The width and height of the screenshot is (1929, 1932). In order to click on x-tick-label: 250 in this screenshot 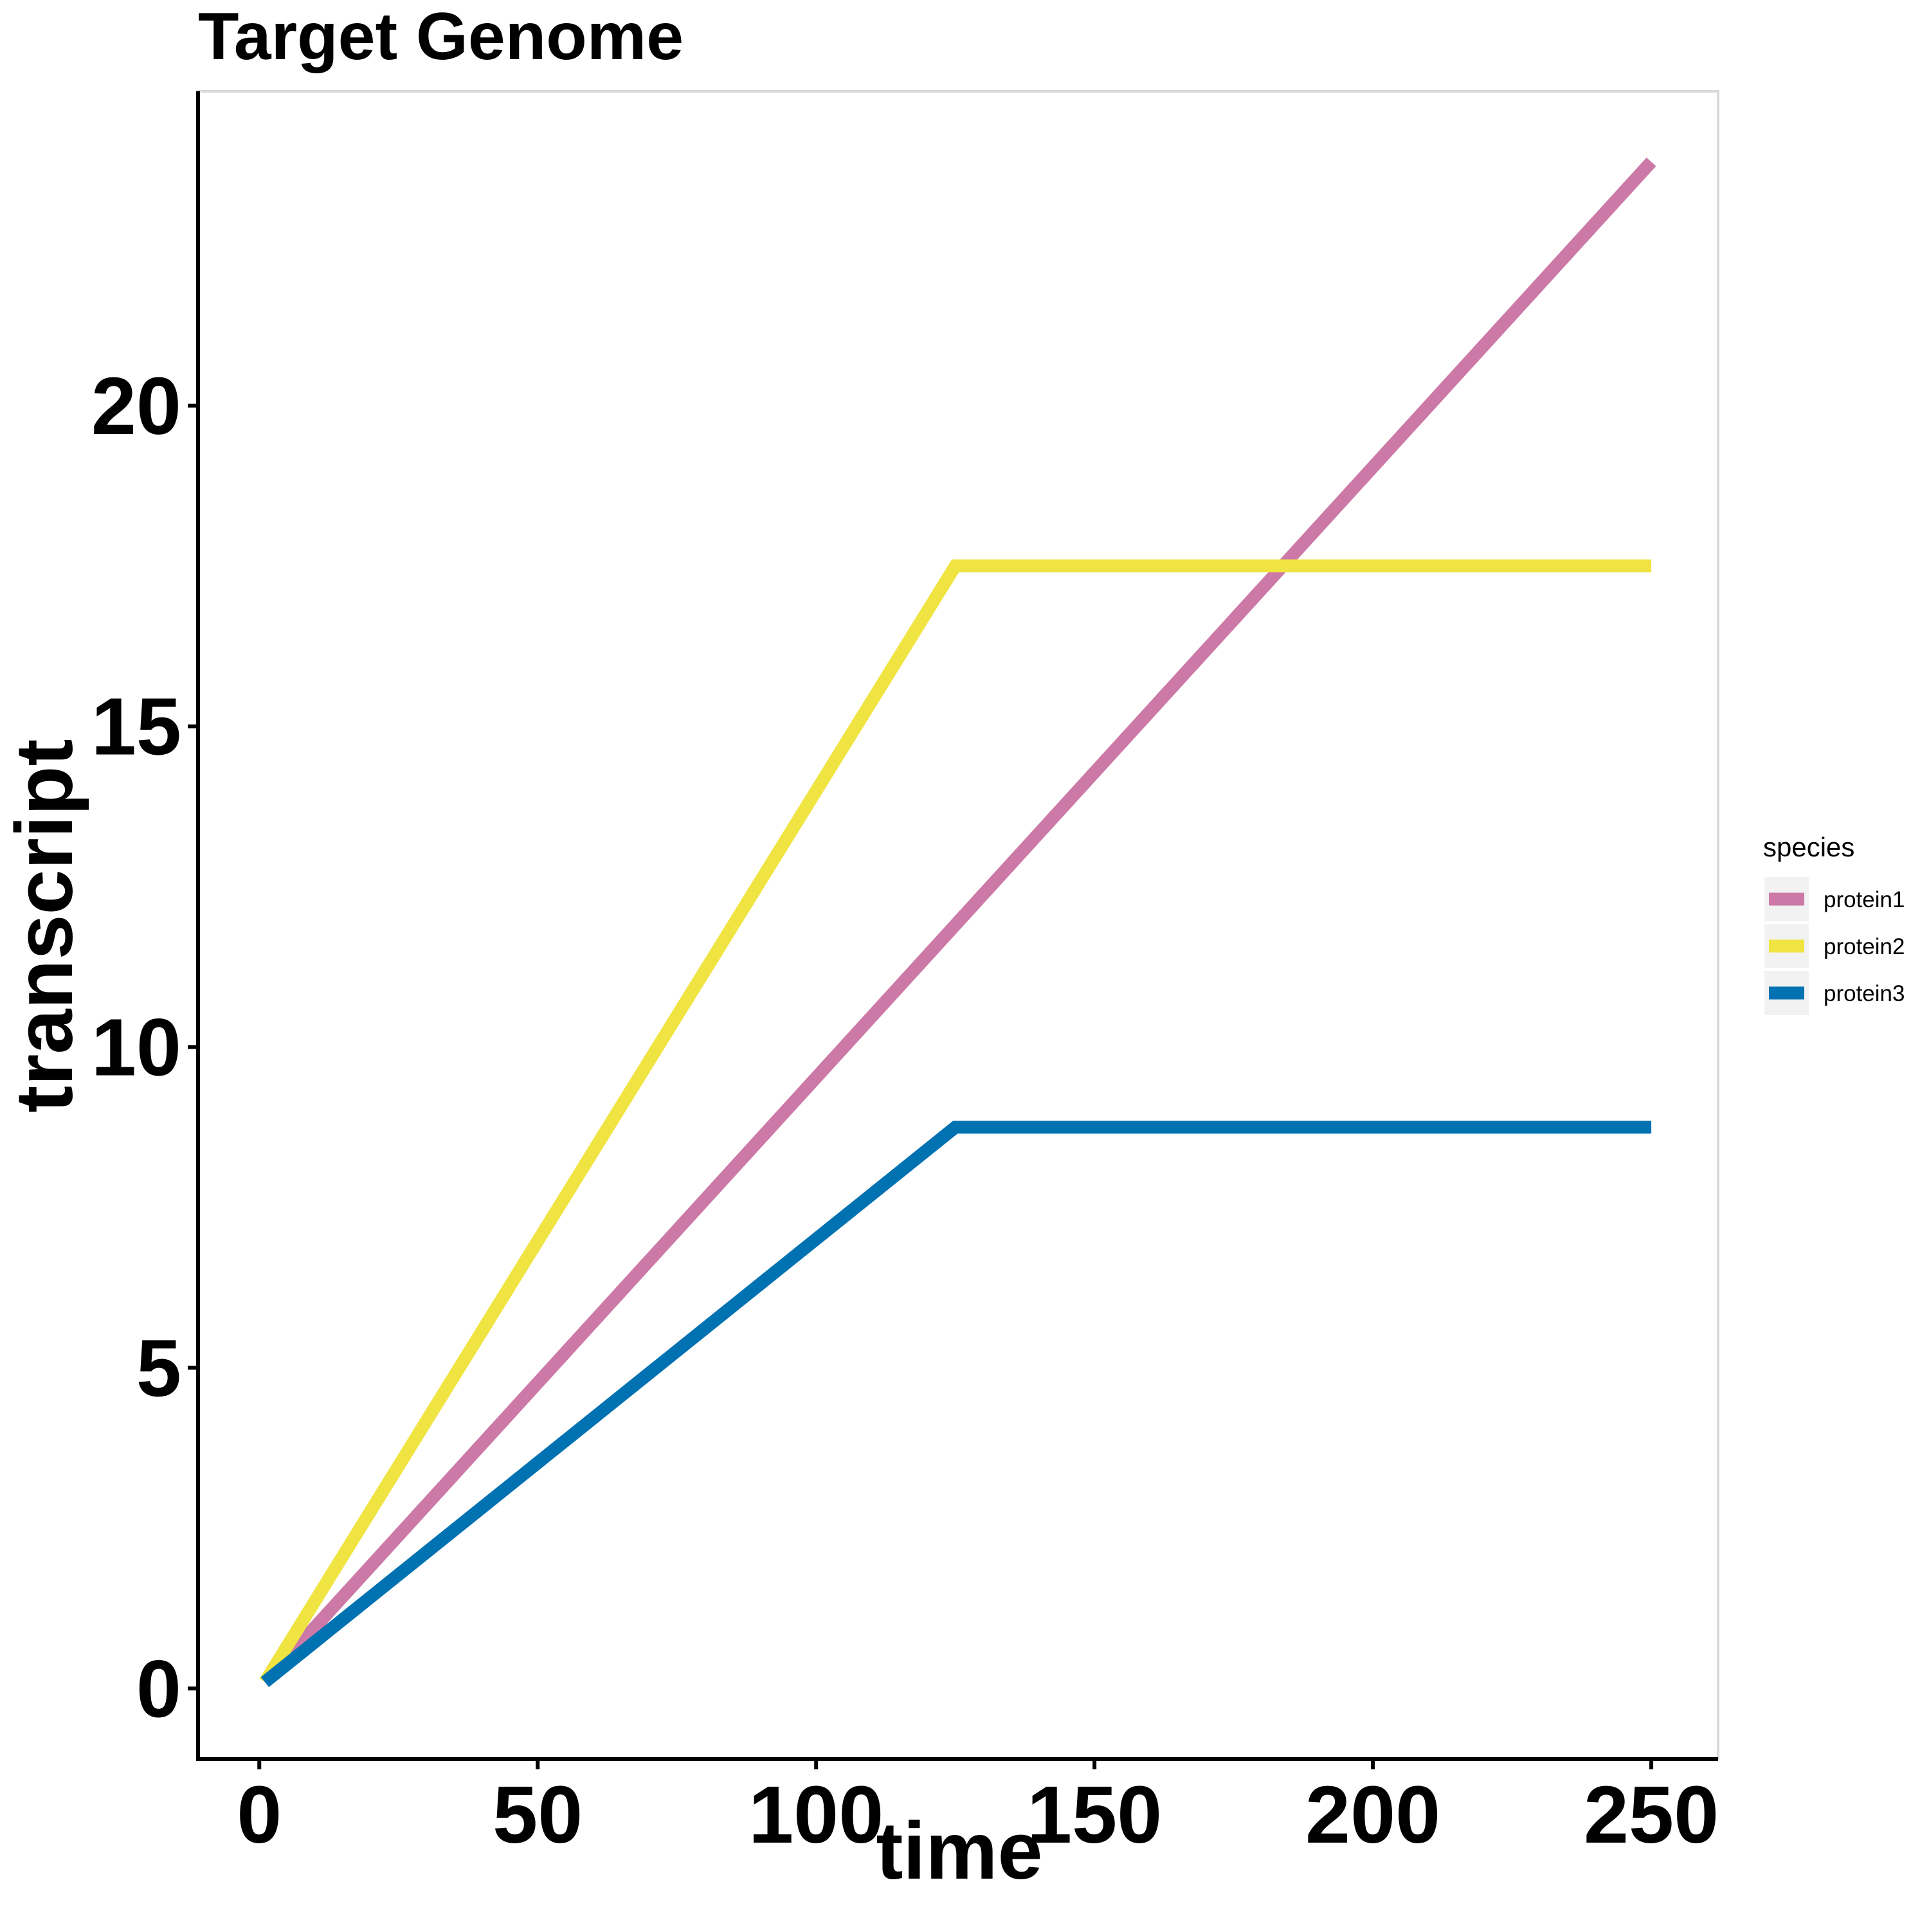, I will do `click(1651, 1814)`.